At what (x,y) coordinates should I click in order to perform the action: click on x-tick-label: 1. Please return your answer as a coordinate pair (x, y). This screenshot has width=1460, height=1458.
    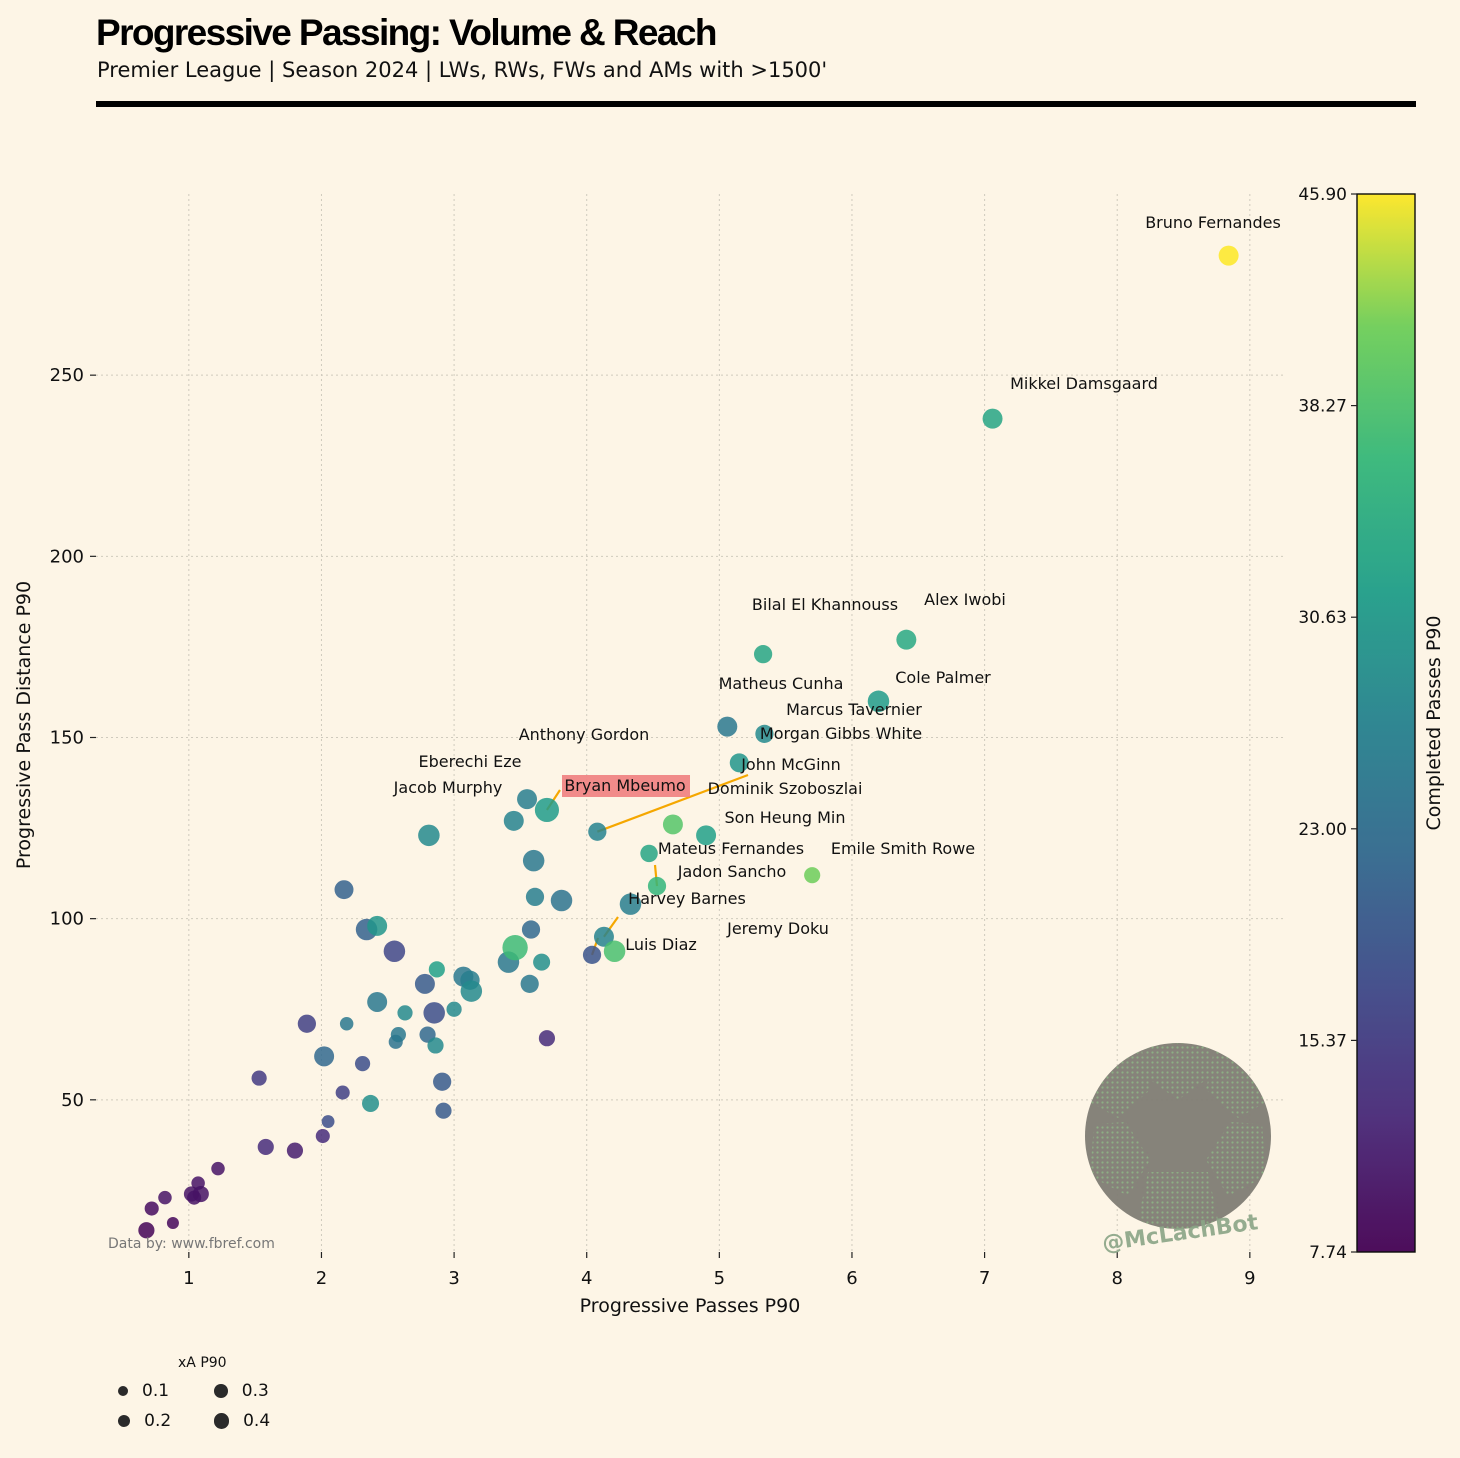
    Looking at the image, I should click on (188, 1278).